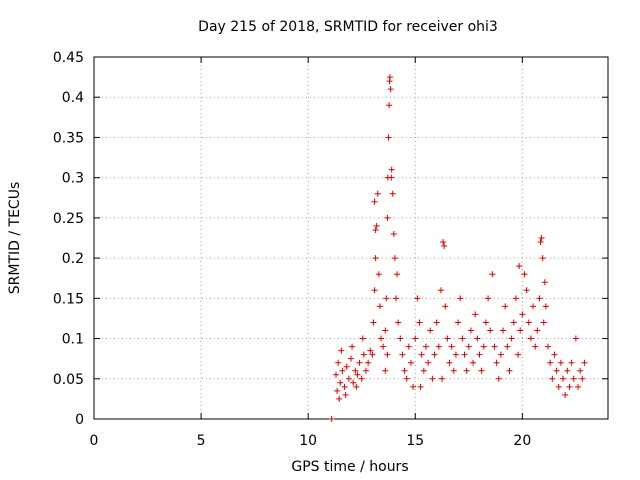  I want to click on y-tick-label: 0.45, so click(68, 58).